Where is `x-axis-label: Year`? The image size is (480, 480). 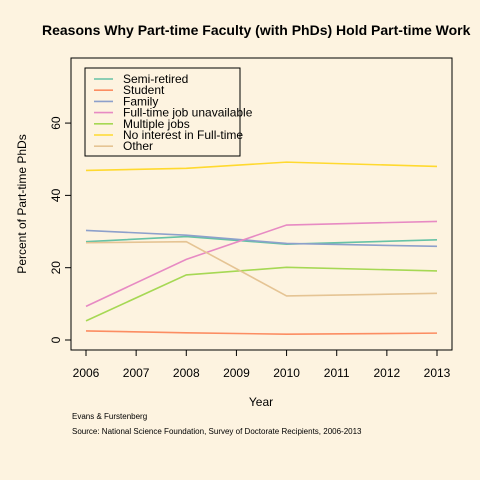 x-axis-label: Year is located at coordinates (261, 402).